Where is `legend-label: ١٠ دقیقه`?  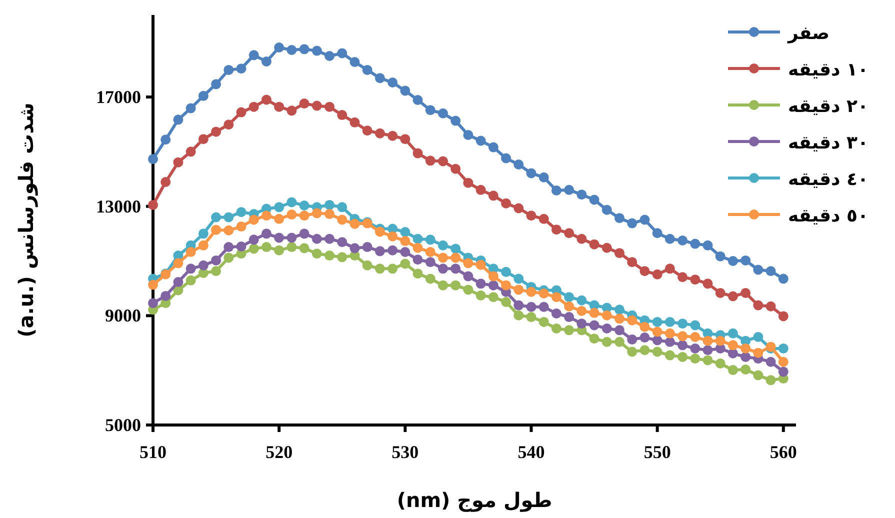
legend-label: ١٠ دقیقه is located at coordinates (828, 70).